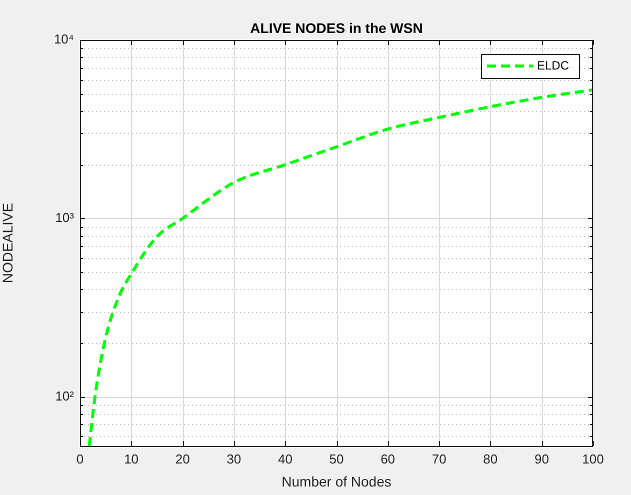 This screenshot has width=631, height=495. What do you see at coordinates (388, 458) in the screenshot?
I see `x-tick-label: 60` at bounding box center [388, 458].